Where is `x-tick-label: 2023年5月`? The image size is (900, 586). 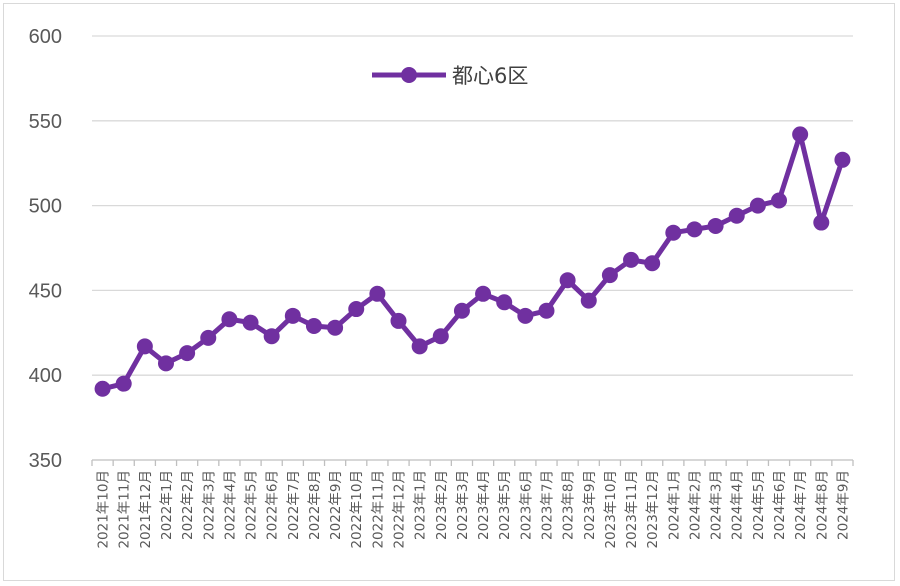 x-tick-label: 2023年5月 is located at coordinates (505, 505).